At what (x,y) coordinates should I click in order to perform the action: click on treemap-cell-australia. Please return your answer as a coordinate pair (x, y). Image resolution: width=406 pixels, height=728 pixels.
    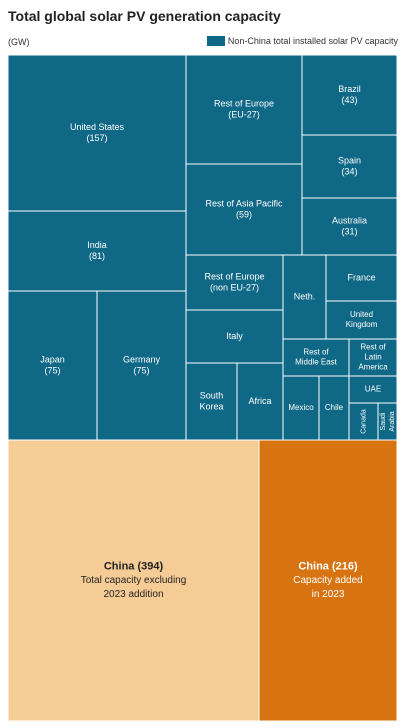
    Looking at the image, I should click on (349, 226).